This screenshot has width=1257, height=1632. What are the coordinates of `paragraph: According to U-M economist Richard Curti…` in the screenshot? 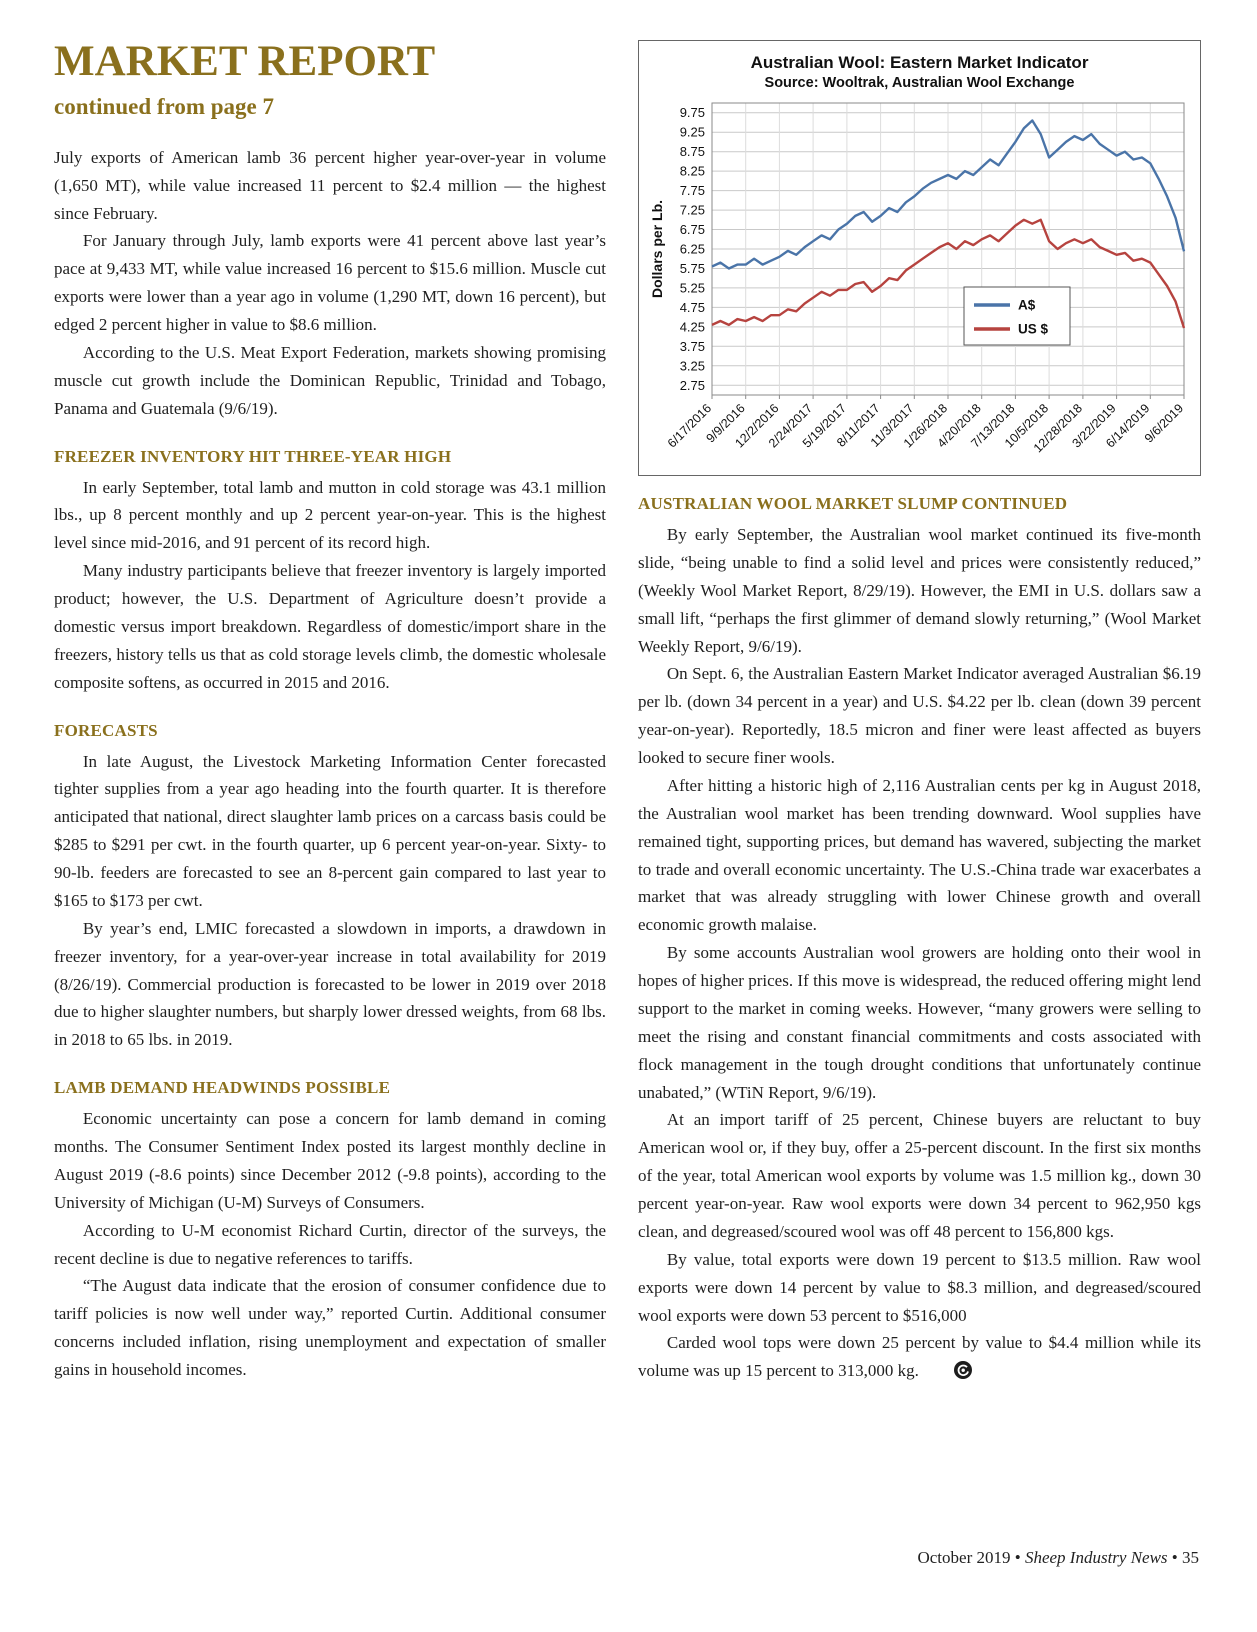 It's located at (330, 1244).